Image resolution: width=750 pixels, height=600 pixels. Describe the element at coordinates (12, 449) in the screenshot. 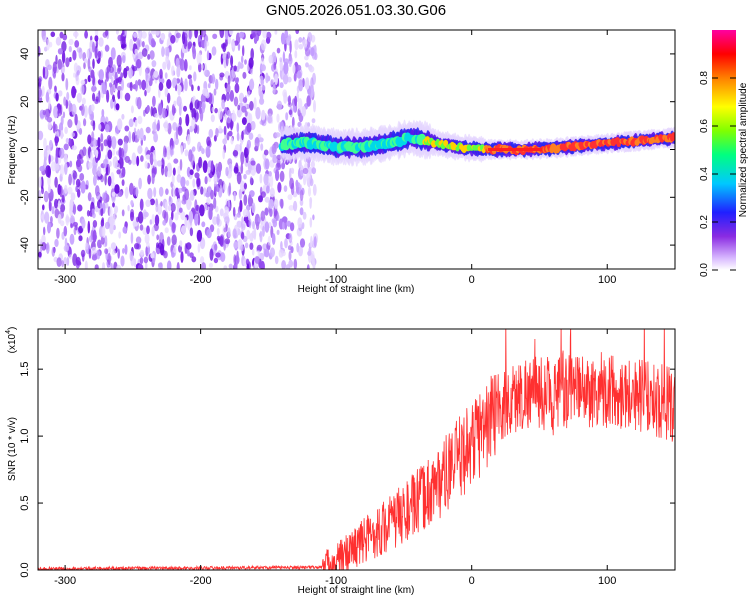

I see `snr-y-label: SNR (10 * v/v)` at that location.